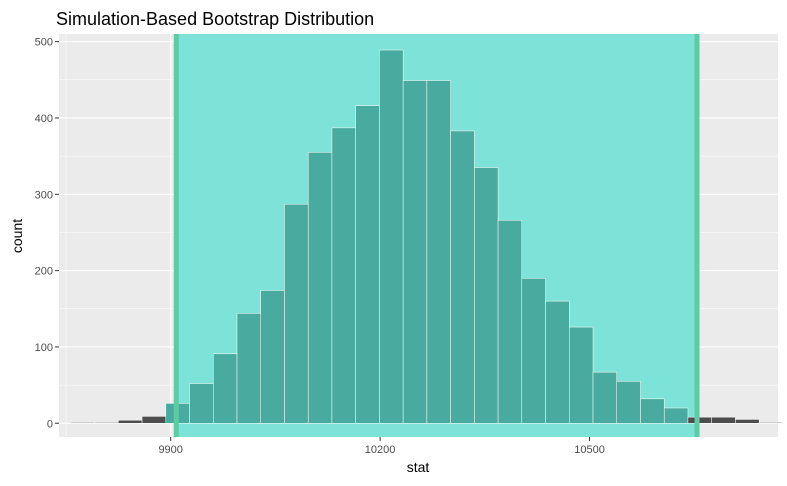 The width and height of the screenshot is (787, 486). I want to click on x-tick-label: 9900, so click(170, 450).